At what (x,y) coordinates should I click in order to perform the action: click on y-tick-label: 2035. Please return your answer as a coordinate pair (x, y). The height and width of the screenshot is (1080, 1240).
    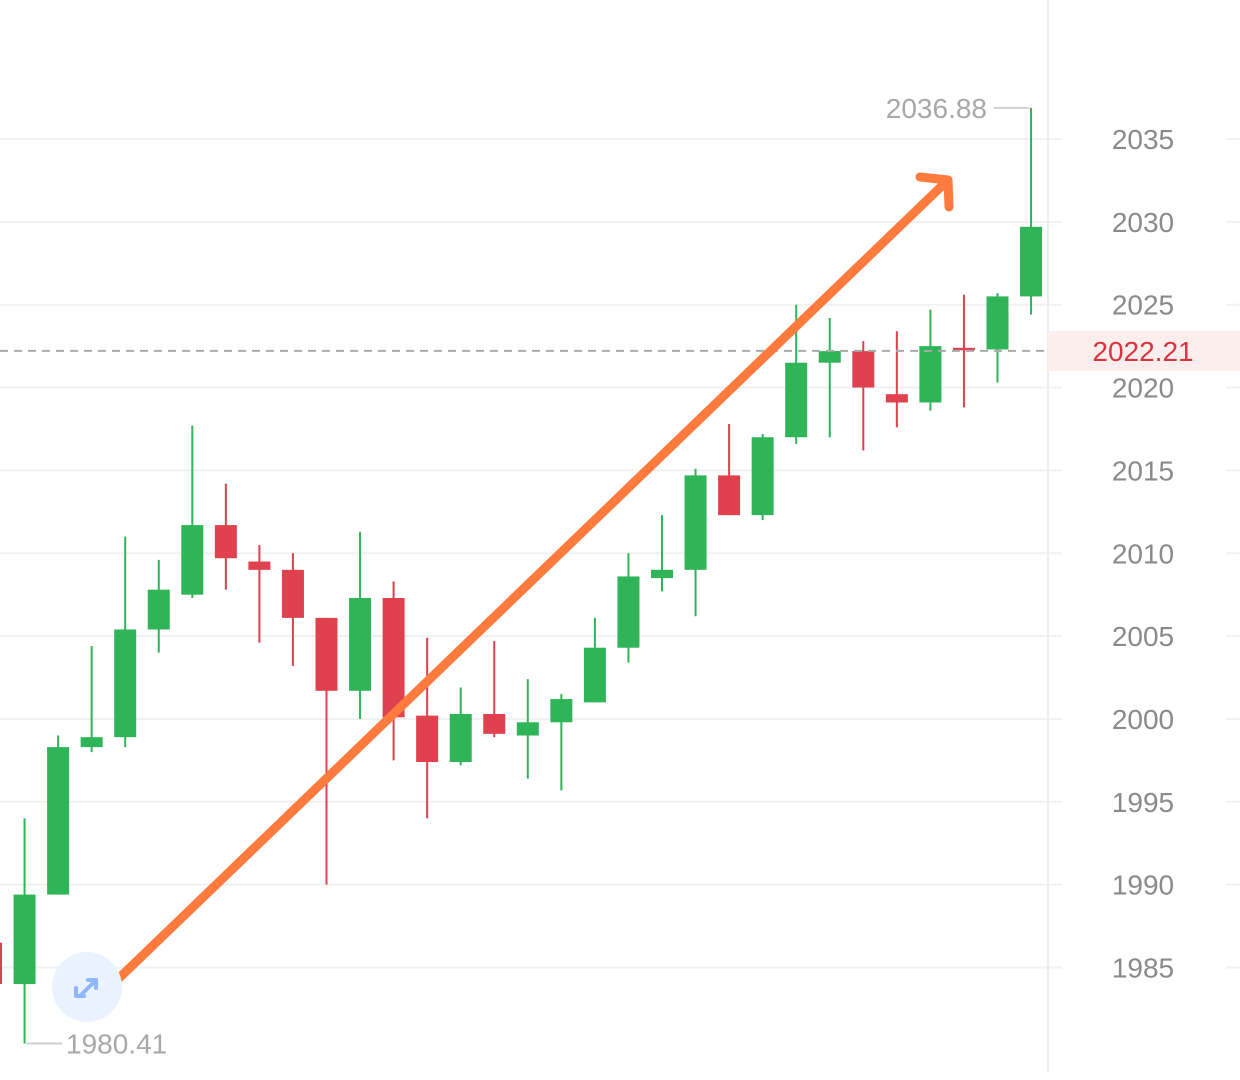
    Looking at the image, I should click on (1143, 139).